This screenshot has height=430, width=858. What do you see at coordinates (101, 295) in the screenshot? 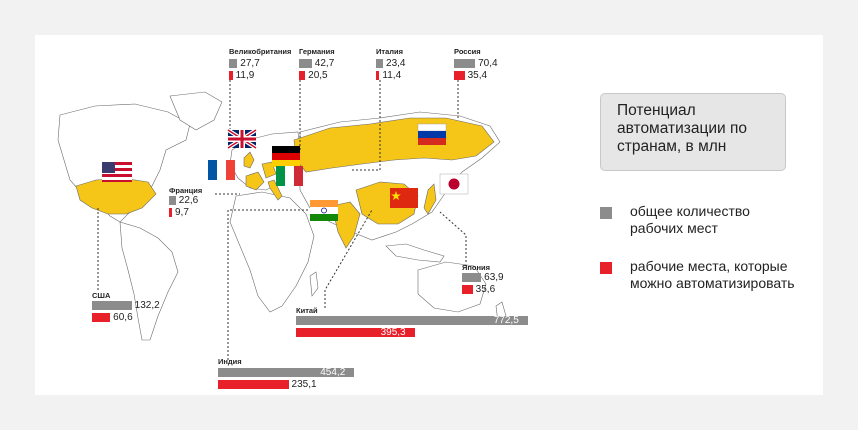
I see `country-label: США` at bounding box center [101, 295].